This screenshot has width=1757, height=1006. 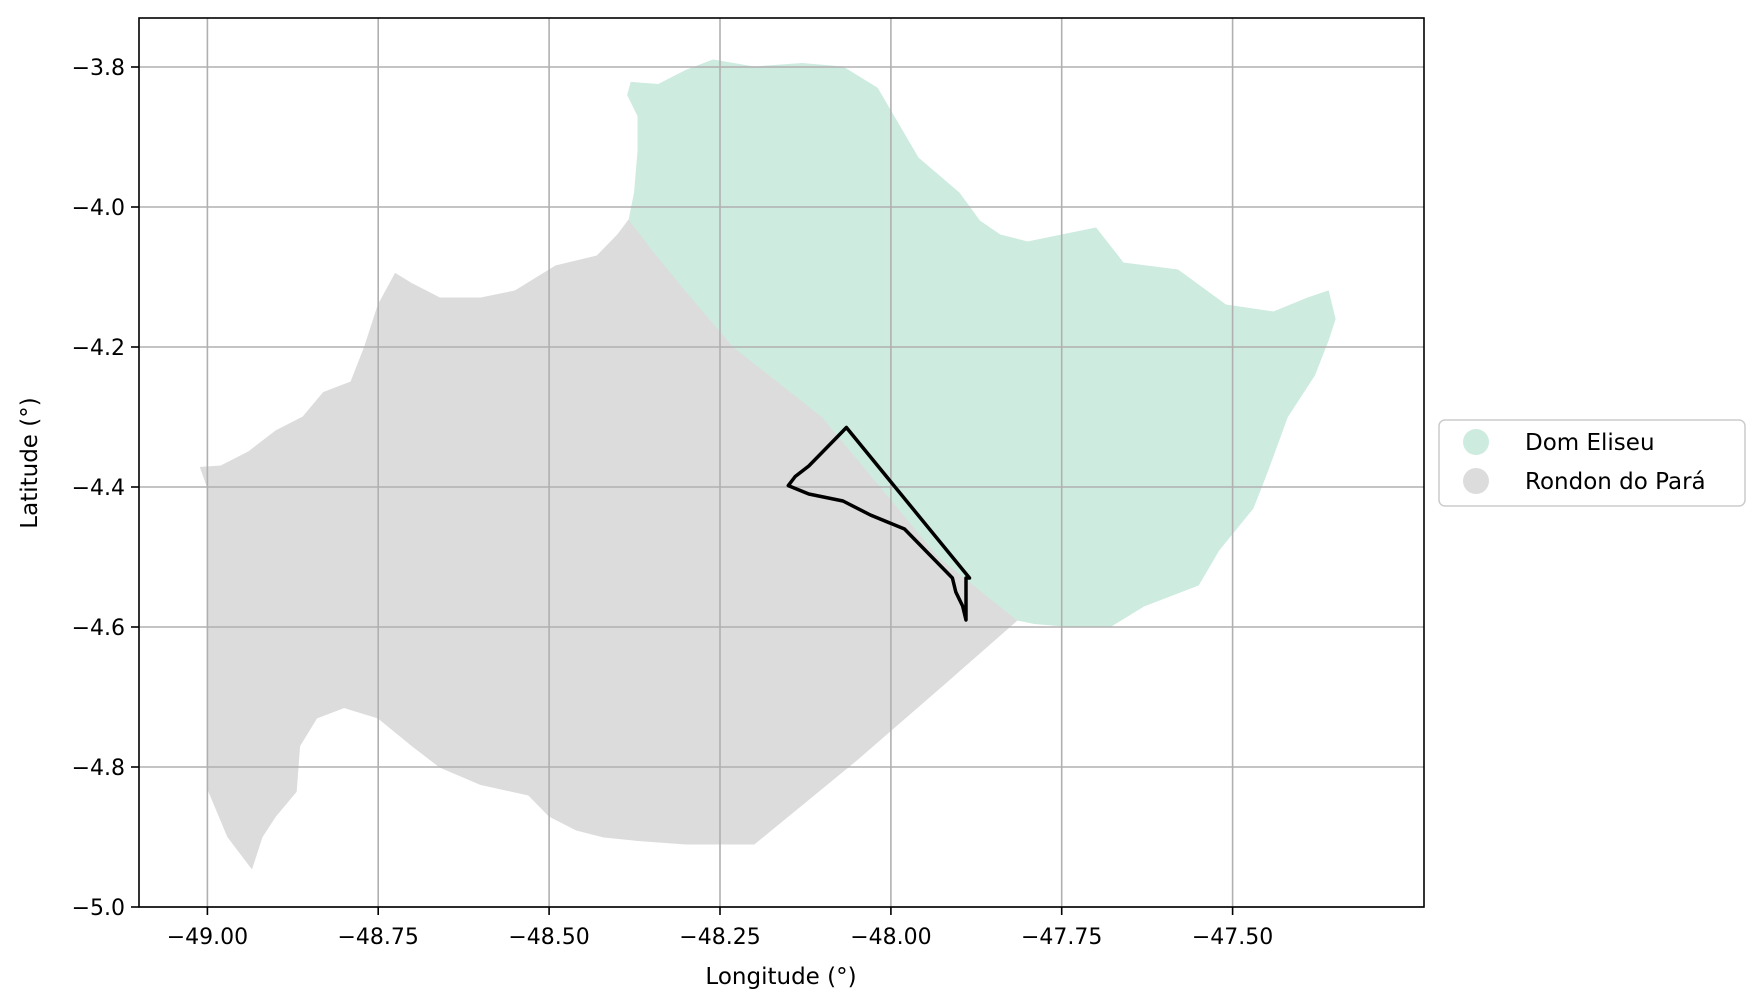 What do you see at coordinates (98, 348) in the screenshot?
I see `y-tick-label: −4.2` at bounding box center [98, 348].